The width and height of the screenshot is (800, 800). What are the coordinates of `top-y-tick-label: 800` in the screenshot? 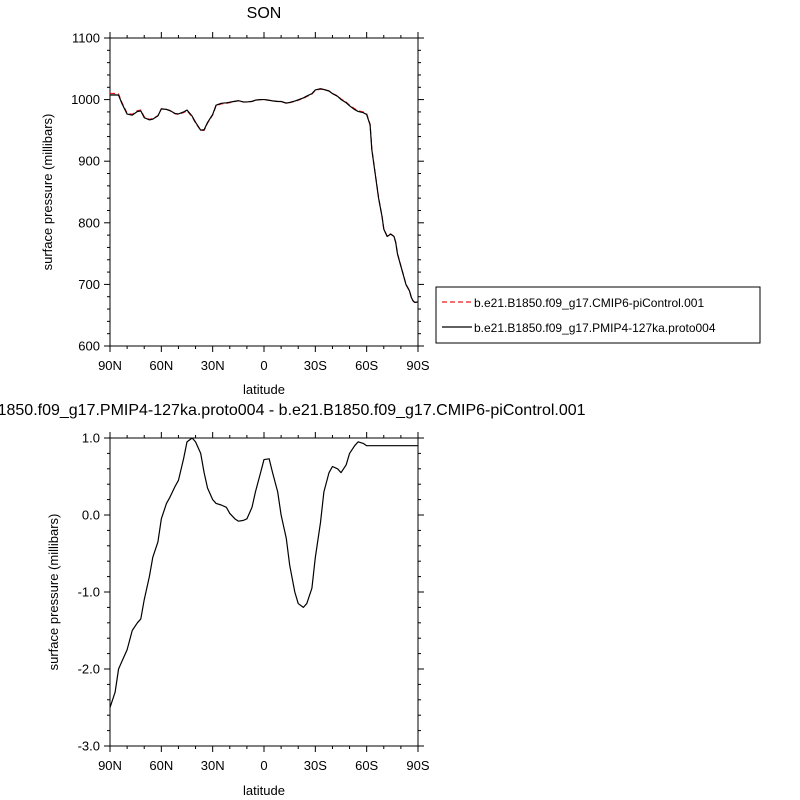 It's located at (89, 222).